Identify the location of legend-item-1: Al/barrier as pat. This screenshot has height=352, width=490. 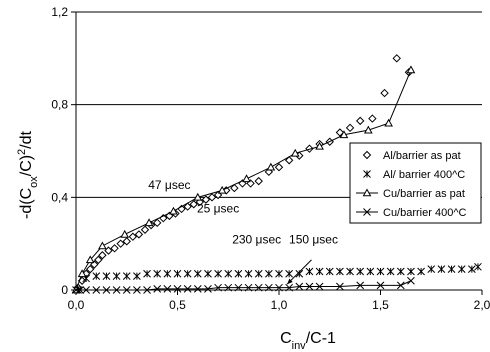
(411, 156).